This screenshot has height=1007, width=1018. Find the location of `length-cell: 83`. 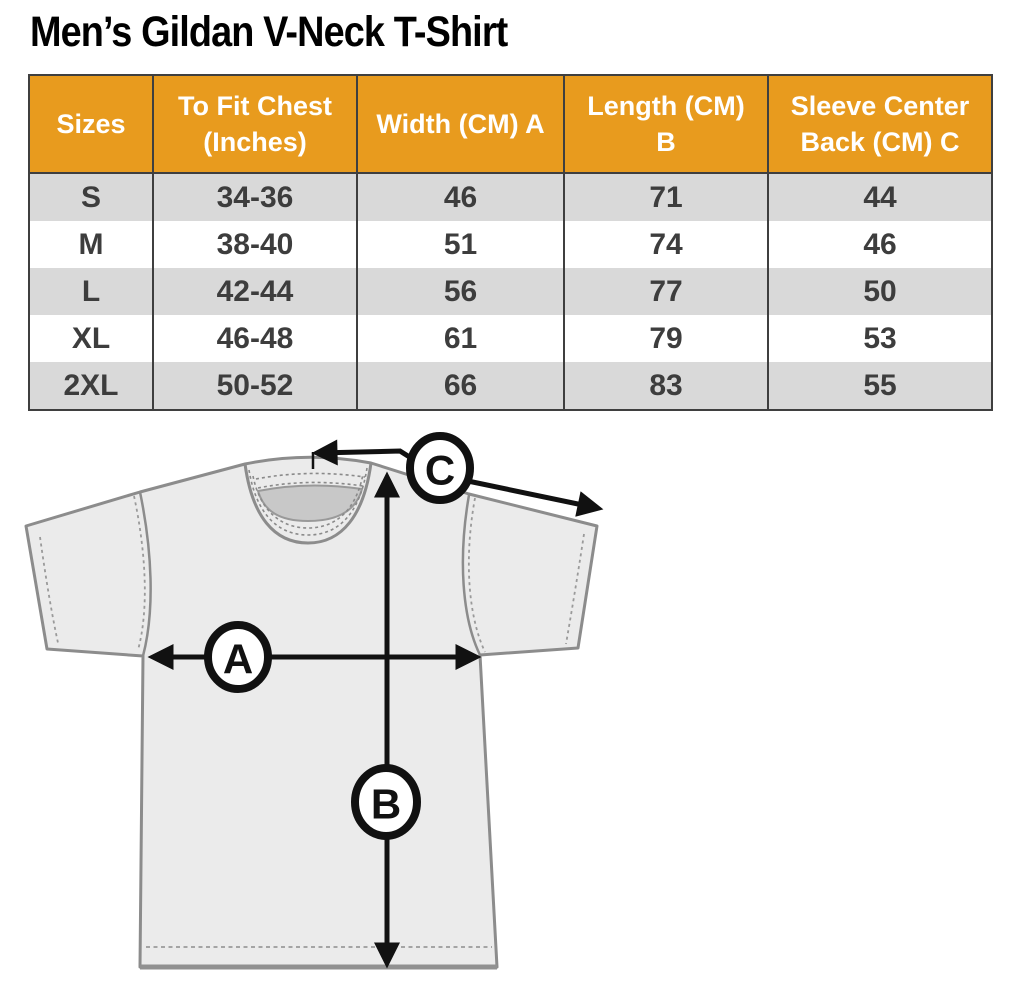

length-cell: 83 is located at coordinates (666, 386).